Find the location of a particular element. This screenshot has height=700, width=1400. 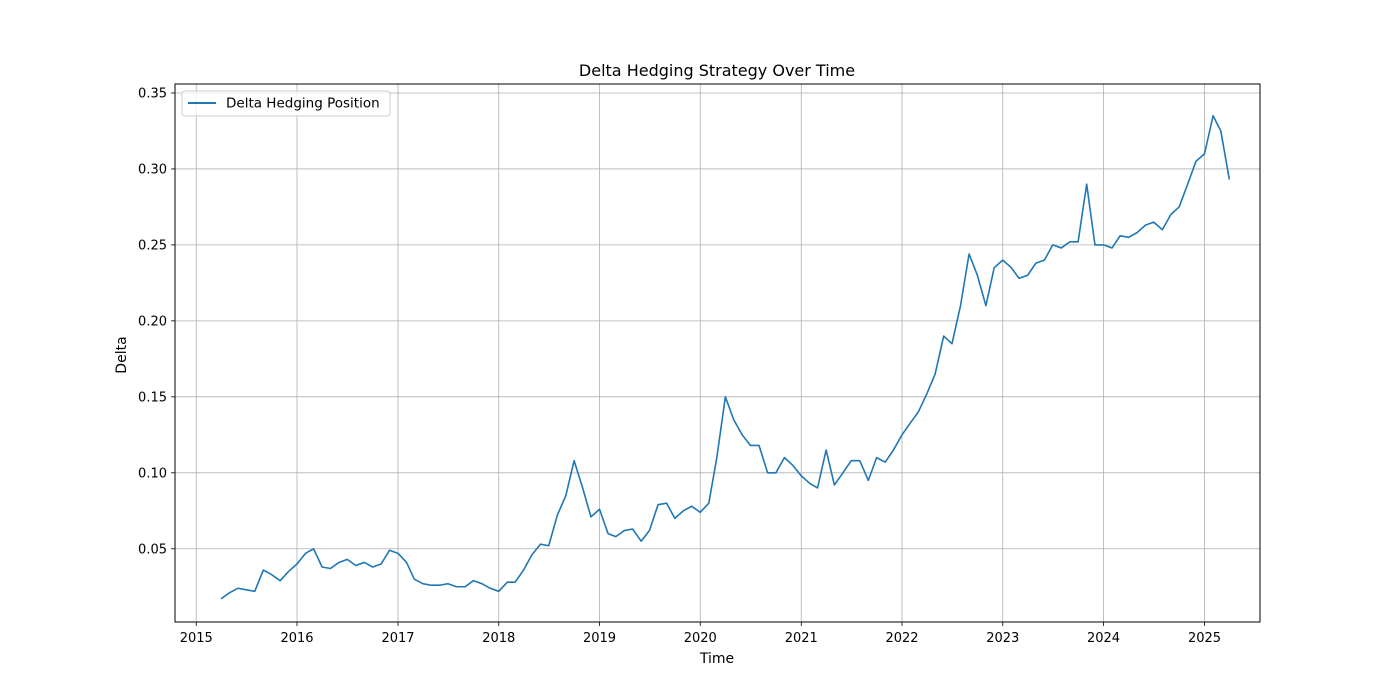

y-axis-label: Delta is located at coordinates (122, 354).